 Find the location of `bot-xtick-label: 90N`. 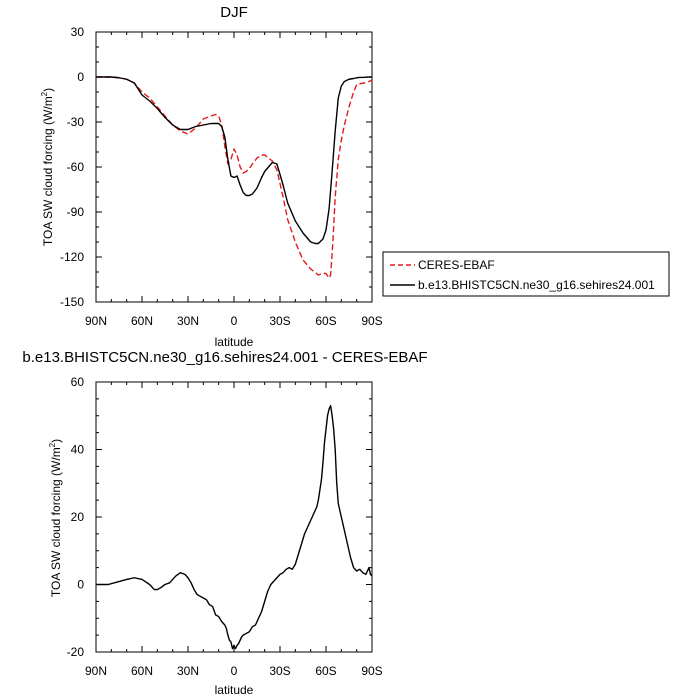

bot-xtick-label: 90N is located at coordinates (96, 671).